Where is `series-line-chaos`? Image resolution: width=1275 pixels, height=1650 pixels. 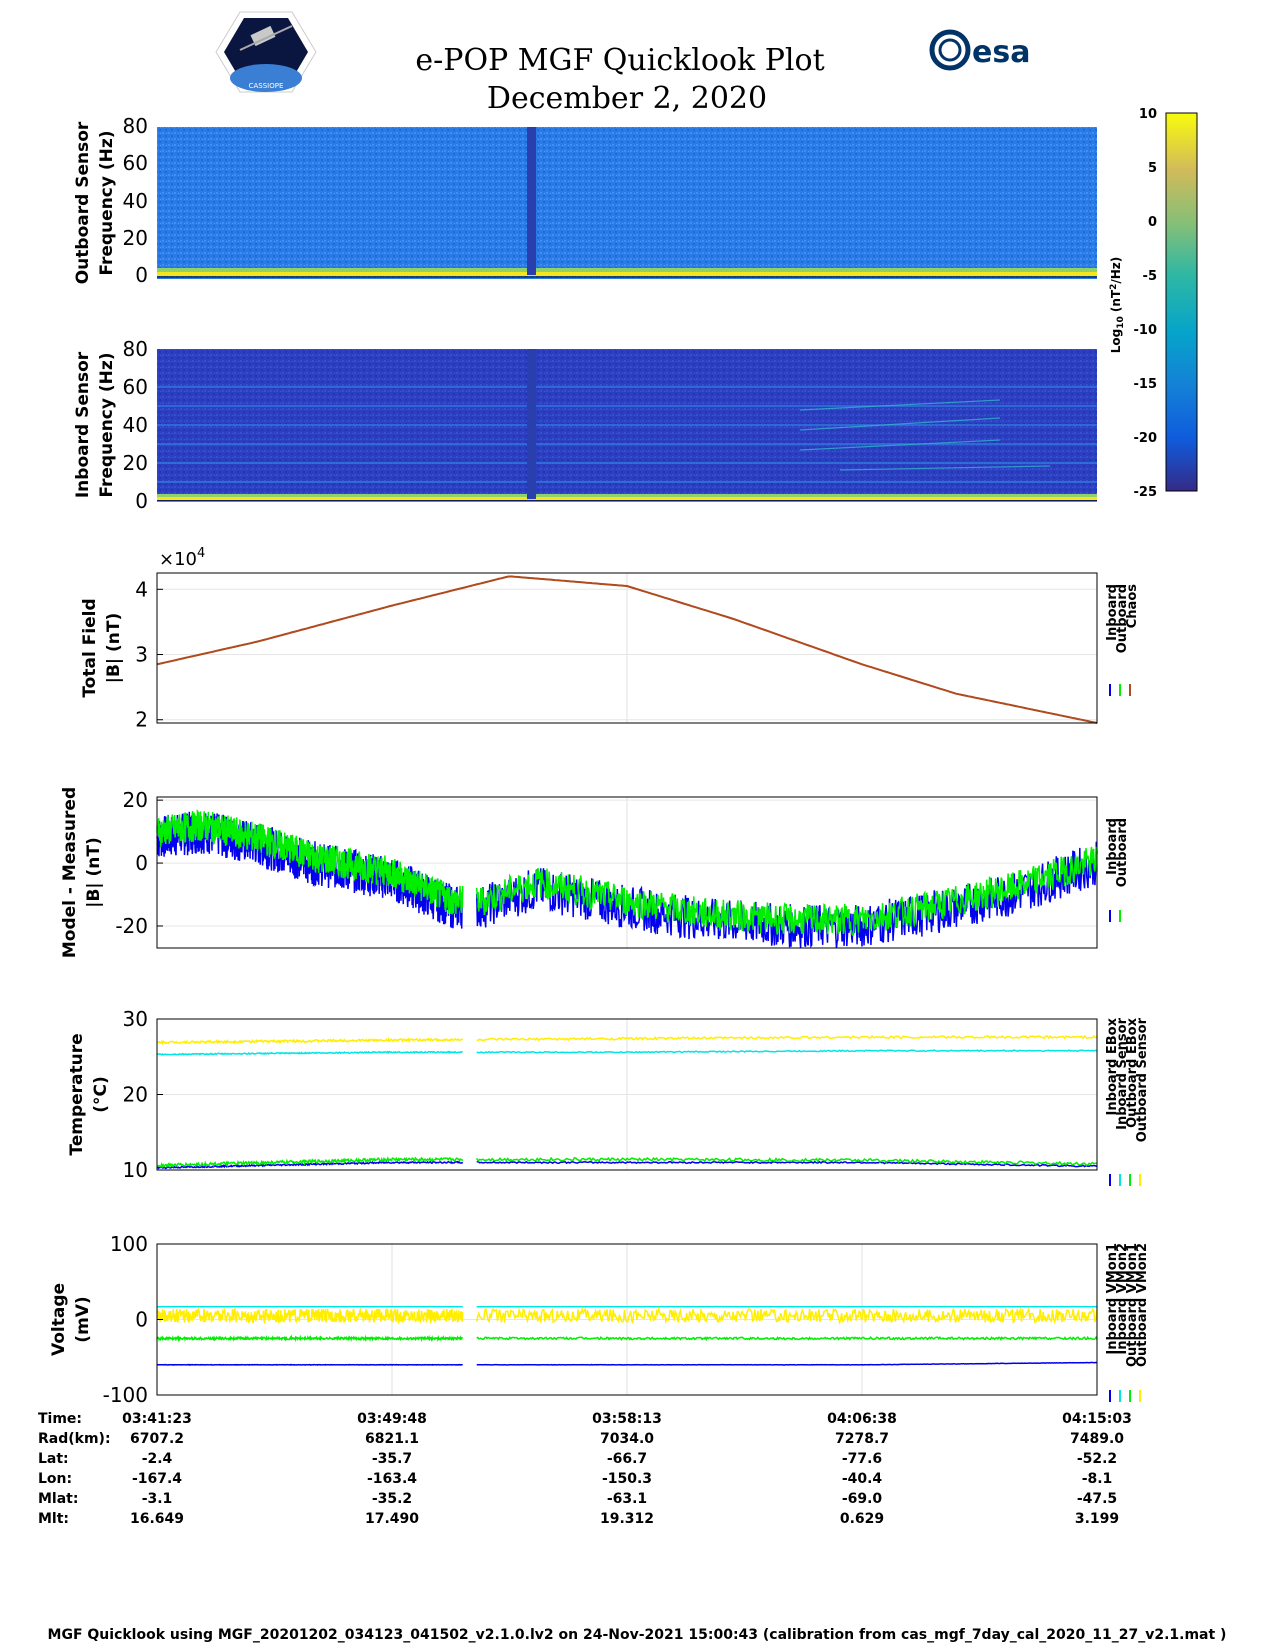
series-line-chaos is located at coordinates (627, 649).